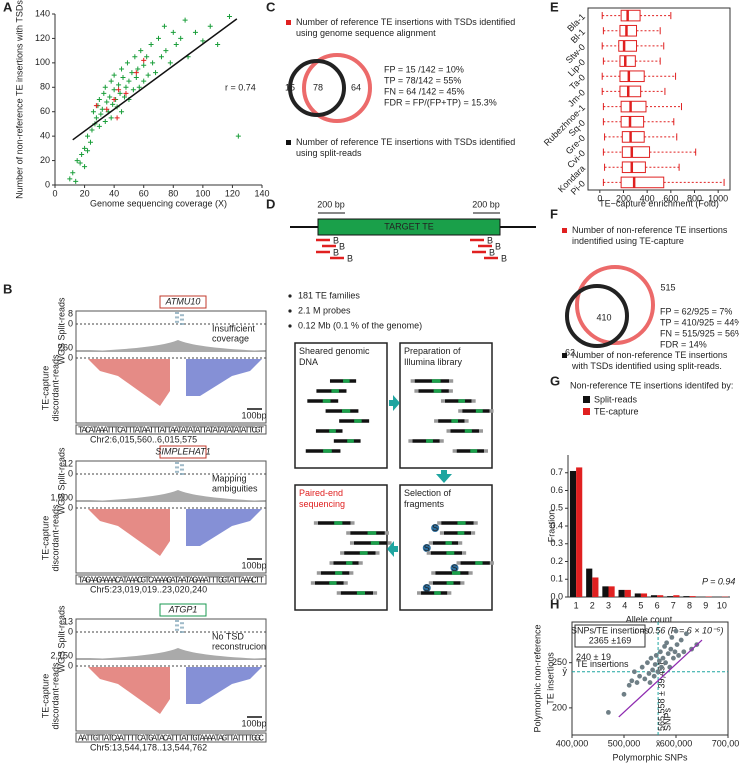 Image resolution: width=739 pixels, height=766 pixels. I want to click on gene-box, so click(183, 610).